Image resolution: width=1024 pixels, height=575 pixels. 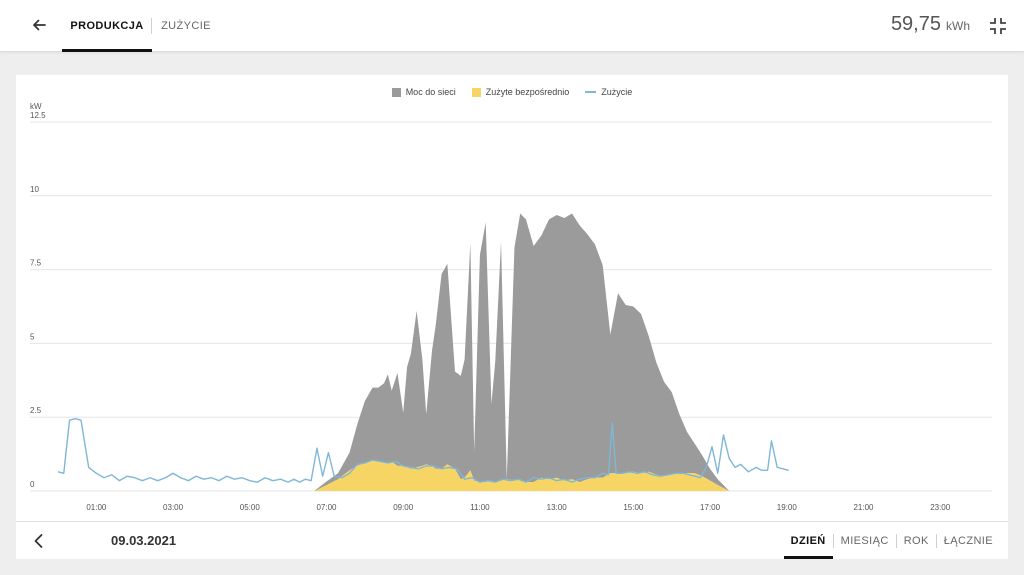 I want to click on chevron-left-icon, so click(x=38, y=541).